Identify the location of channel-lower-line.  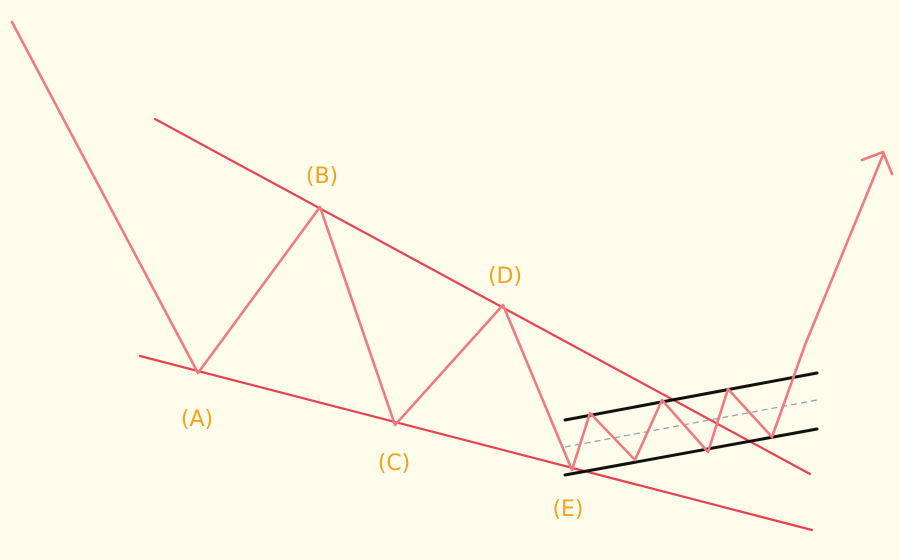
(691, 452).